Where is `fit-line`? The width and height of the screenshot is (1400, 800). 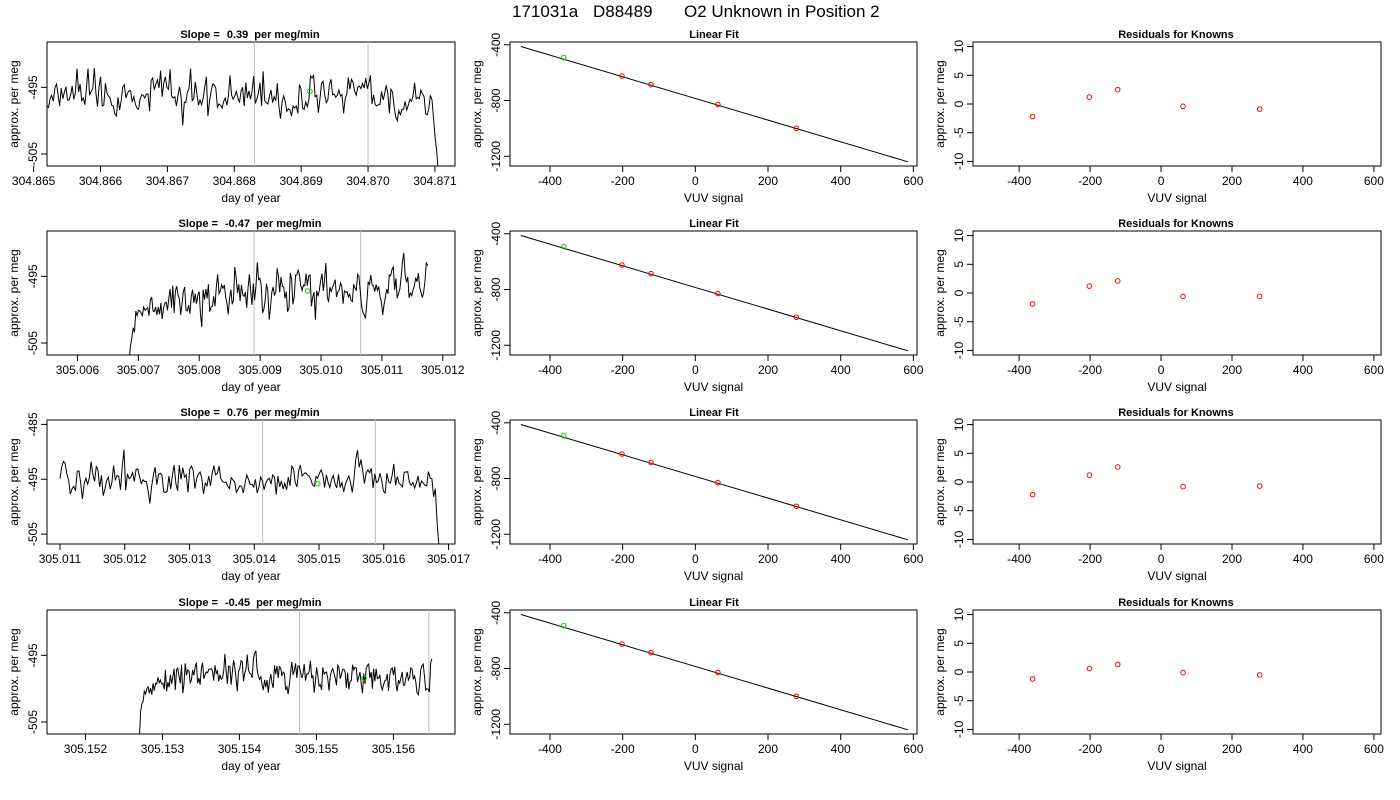 fit-line is located at coordinates (714, 482).